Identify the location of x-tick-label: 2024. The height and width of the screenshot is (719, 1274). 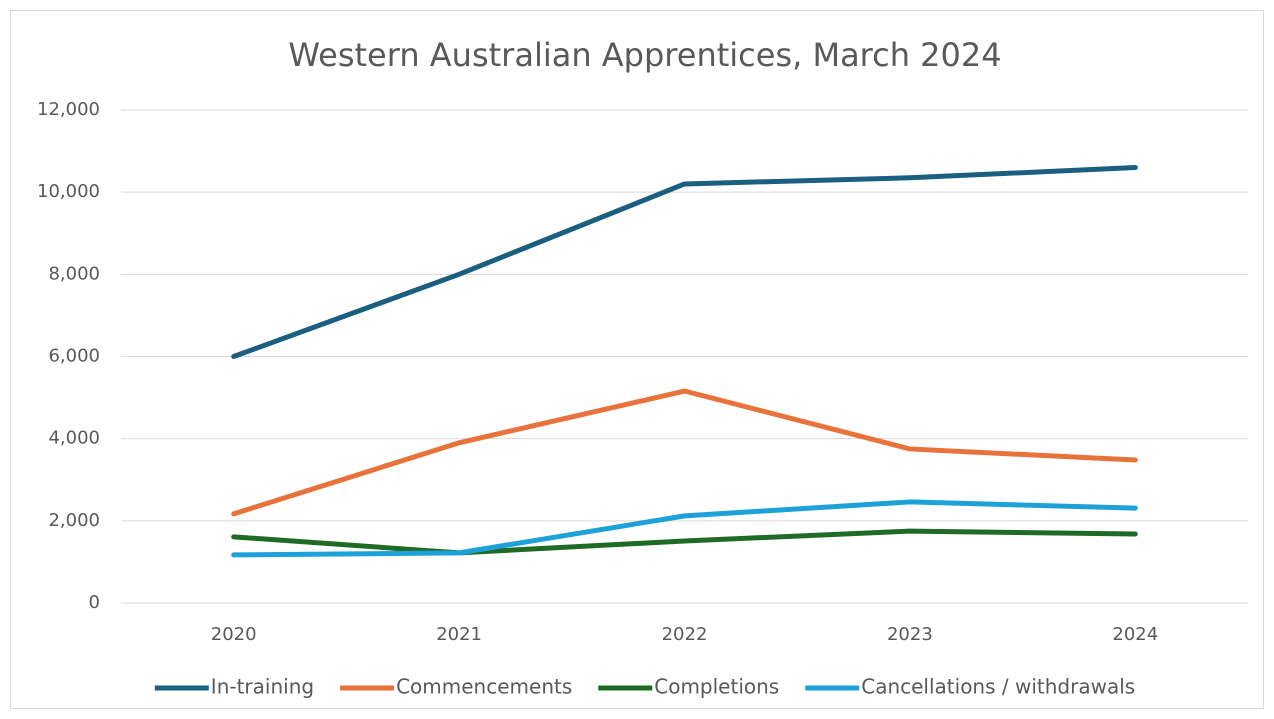
(1135, 634).